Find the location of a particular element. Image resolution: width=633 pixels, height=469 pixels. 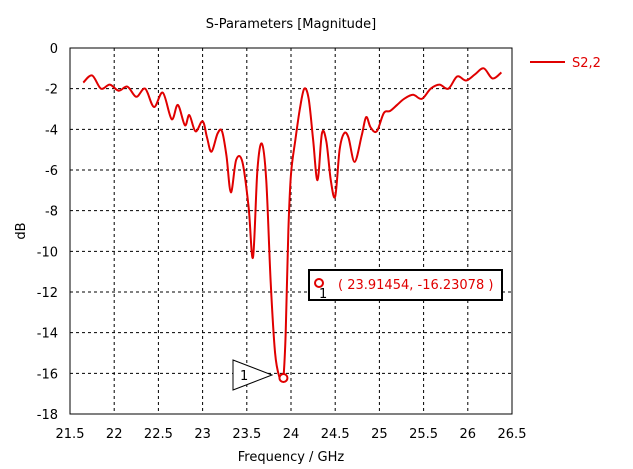

x-tick-label: 23 is located at coordinates (202, 434).